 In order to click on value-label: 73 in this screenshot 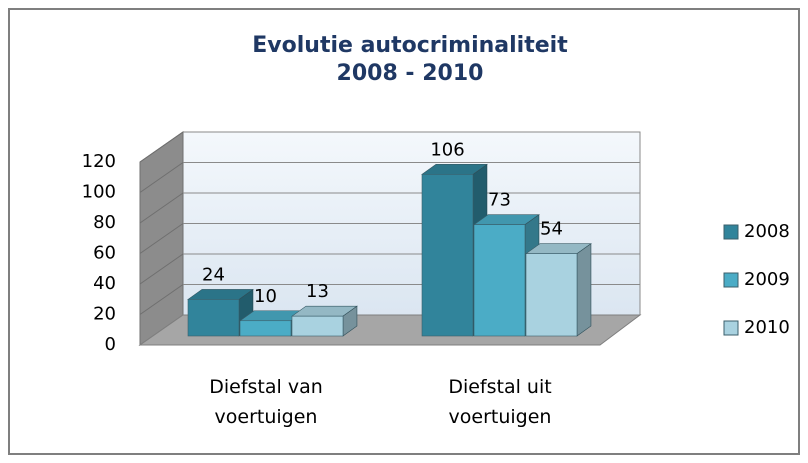, I will do `click(499, 200)`.